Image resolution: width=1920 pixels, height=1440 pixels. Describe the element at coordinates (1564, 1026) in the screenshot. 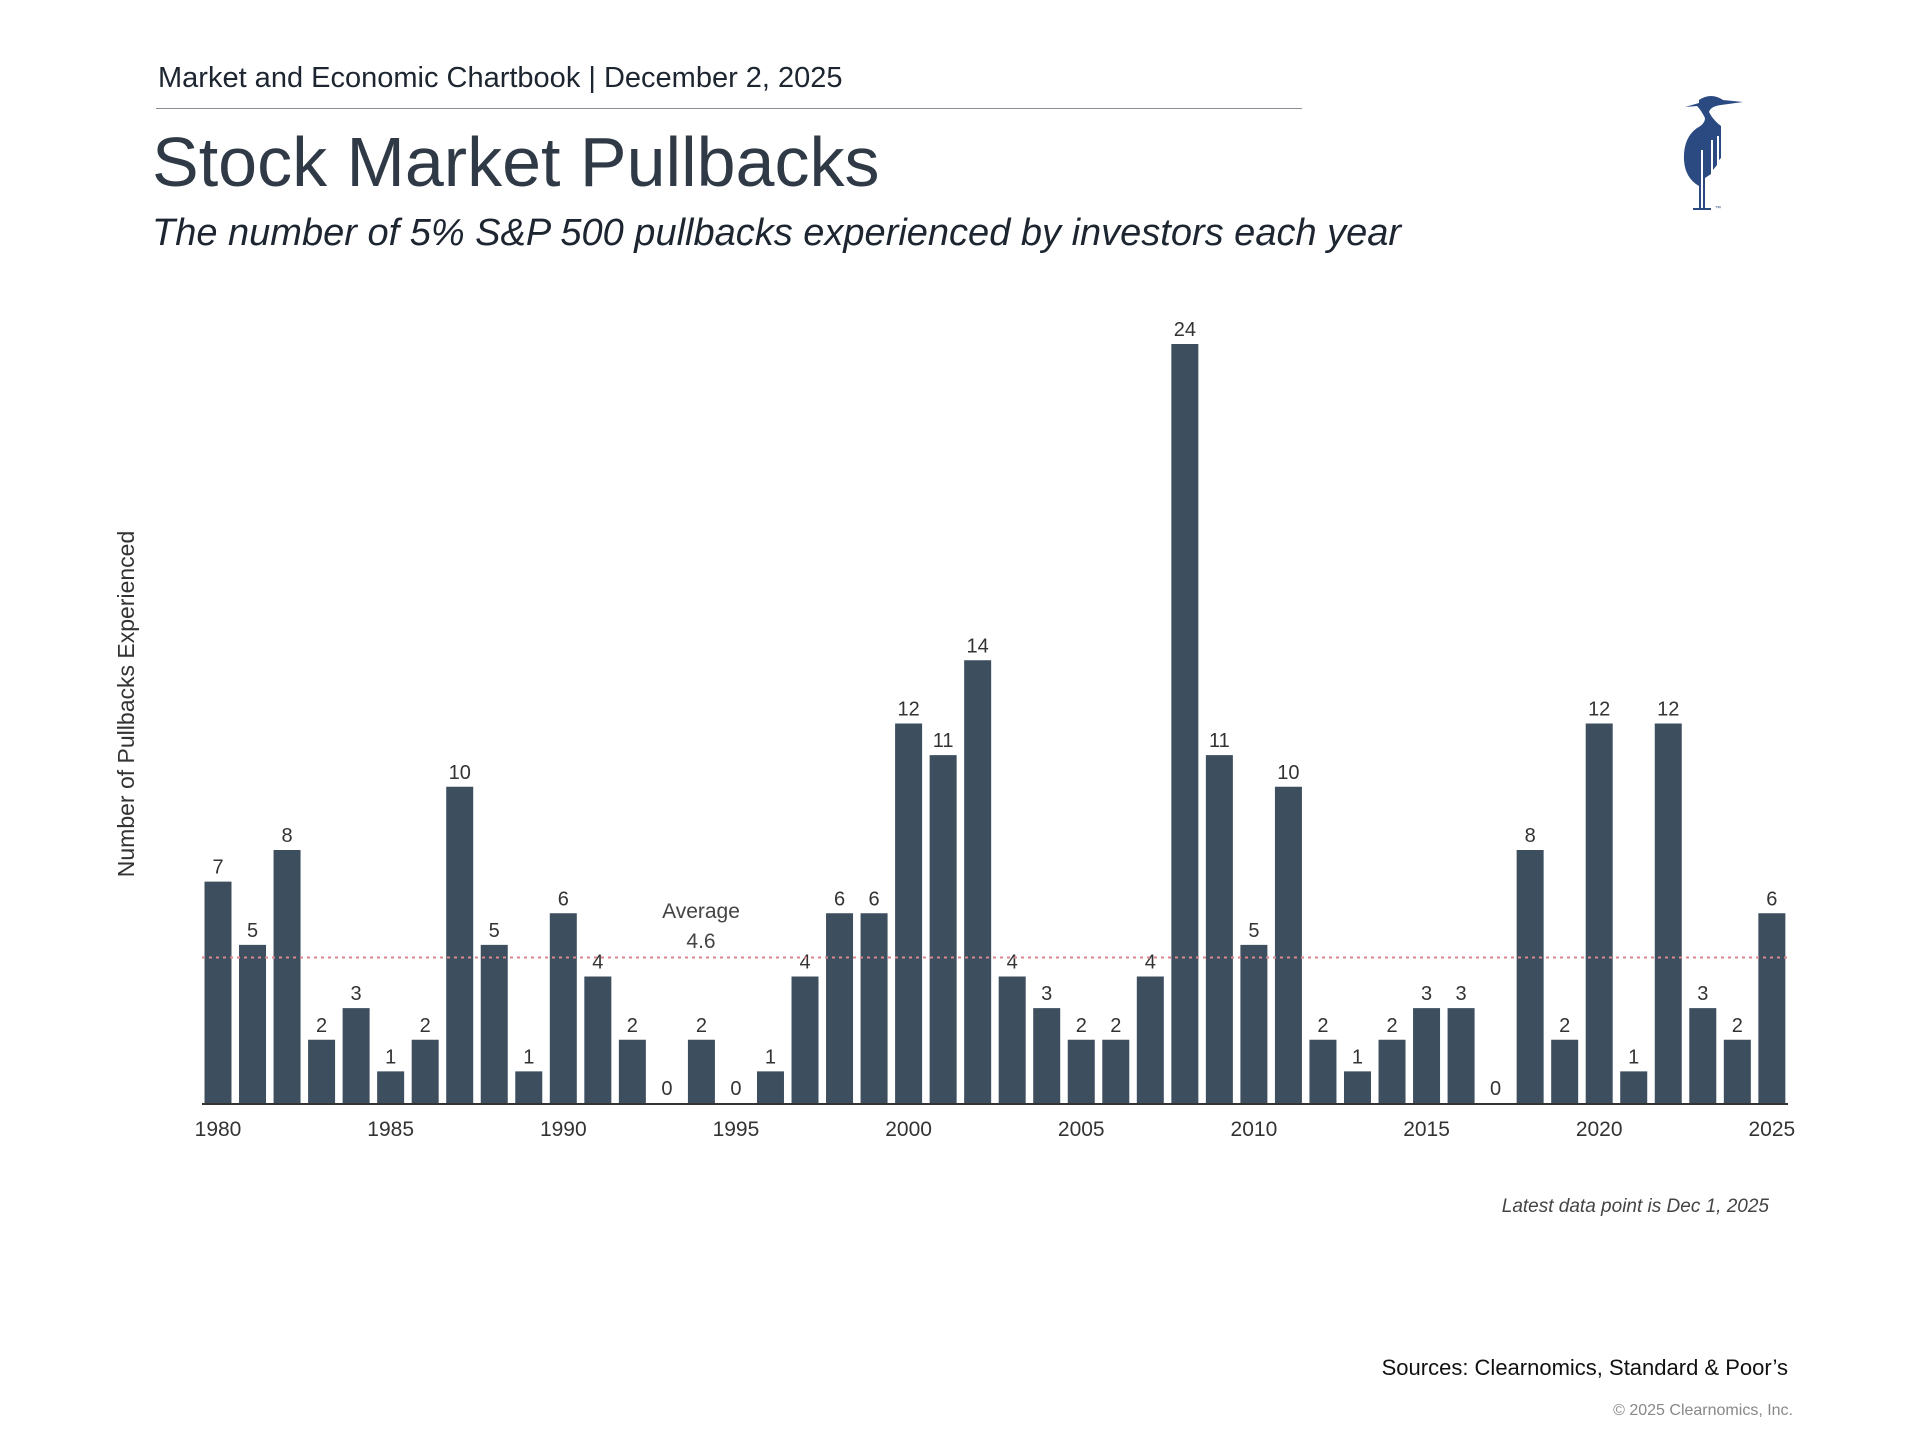

I see `bar-value-label-2019: 2` at that location.